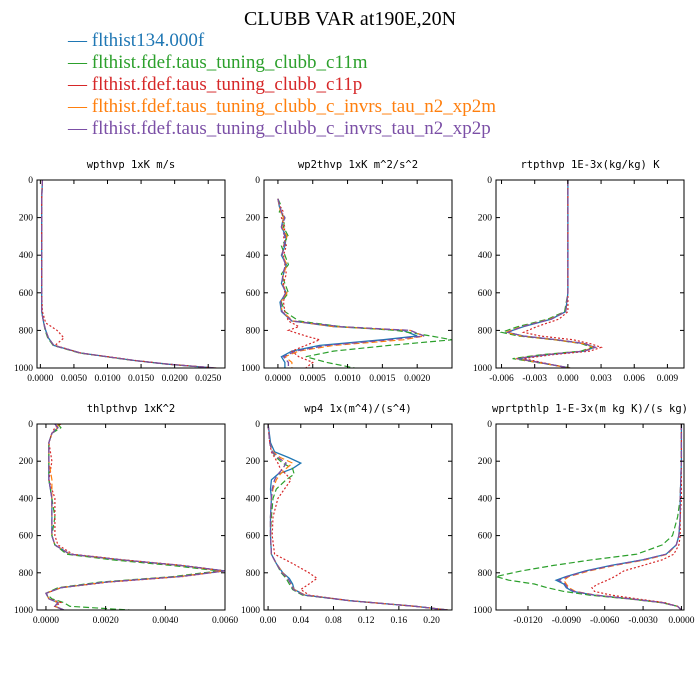 Image resolution: width=700 pixels, height=700 pixels. What do you see at coordinates (350, 19) in the screenshot?
I see `chart-title: CLUBB VAR at190E,20N` at bounding box center [350, 19].